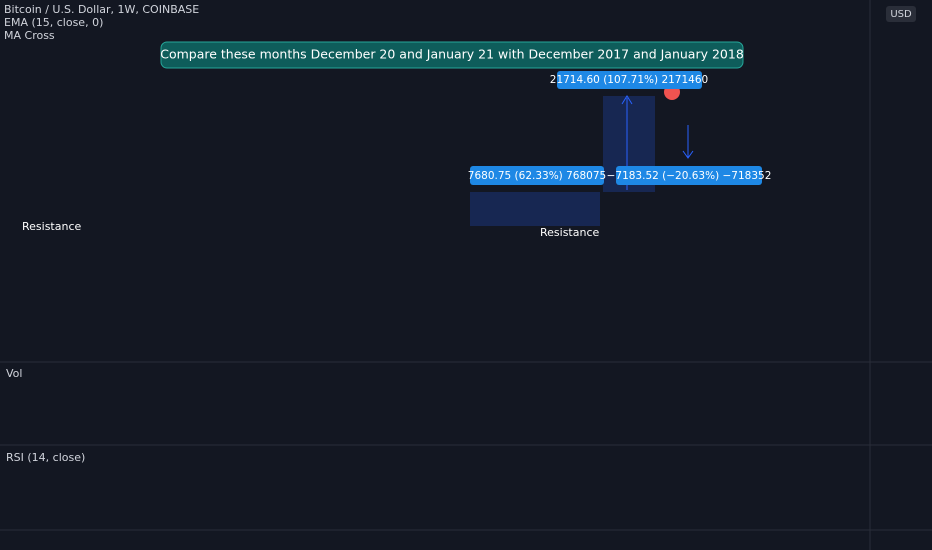  I want to click on volume-title: Vol, so click(14, 373).